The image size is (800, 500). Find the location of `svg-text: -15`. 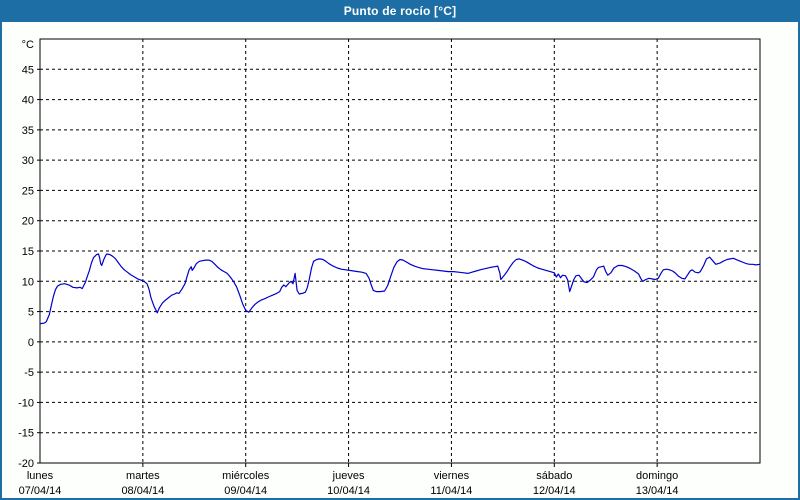

svg-text: -15 is located at coordinates (26, 434).